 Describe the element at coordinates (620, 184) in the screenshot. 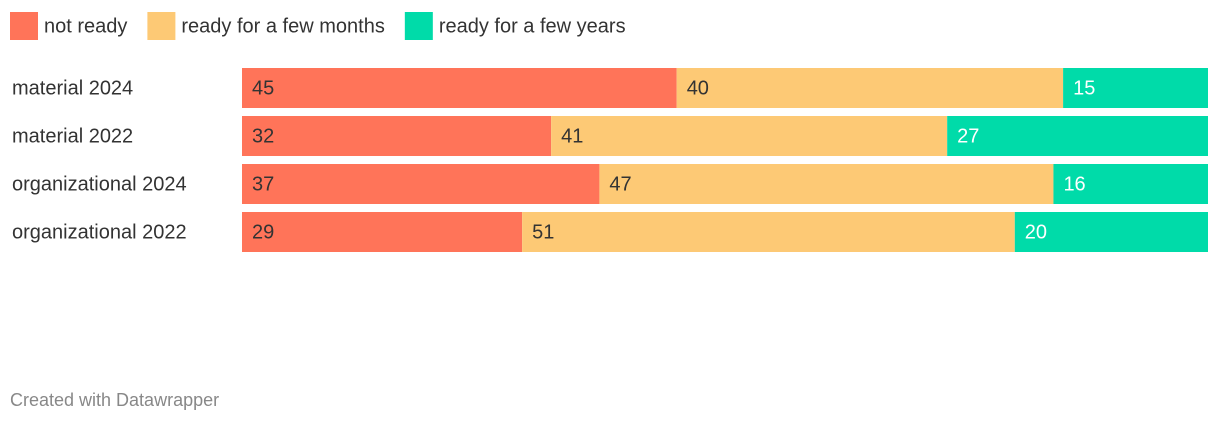

I see `value-label: 47` at that location.